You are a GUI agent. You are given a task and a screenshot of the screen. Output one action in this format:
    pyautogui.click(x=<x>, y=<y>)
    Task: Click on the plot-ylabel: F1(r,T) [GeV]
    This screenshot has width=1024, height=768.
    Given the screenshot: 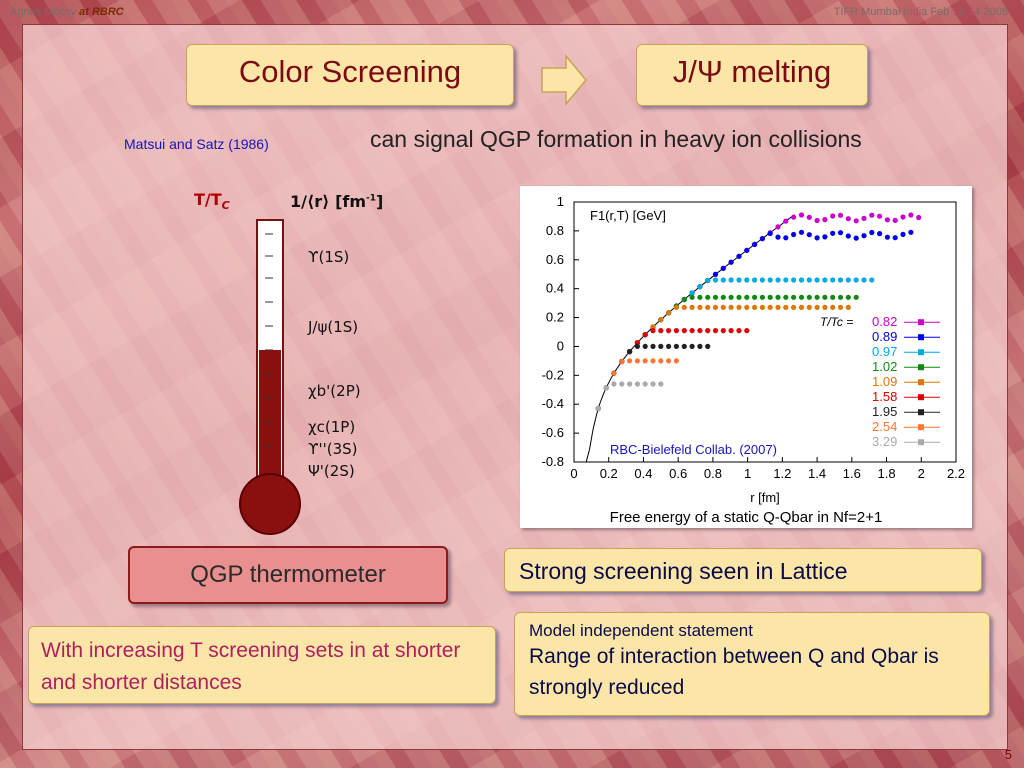 What is the action you would take?
    pyautogui.click(x=628, y=215)
    